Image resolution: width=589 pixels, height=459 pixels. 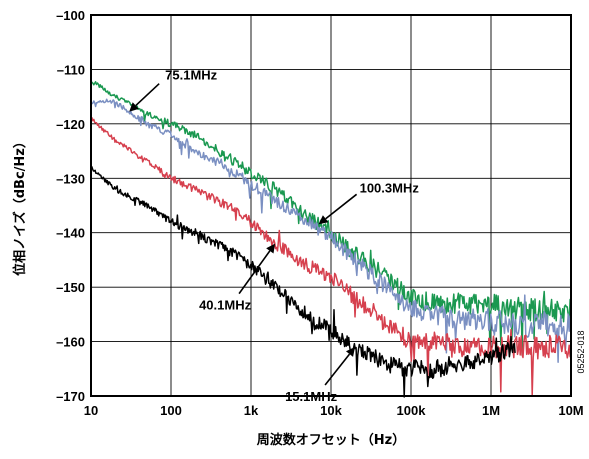 What do you see at coordinates (311, 396) in the screenshot?
I see `annotation-label: 15.1MHz` at bounding box center [311, 396].